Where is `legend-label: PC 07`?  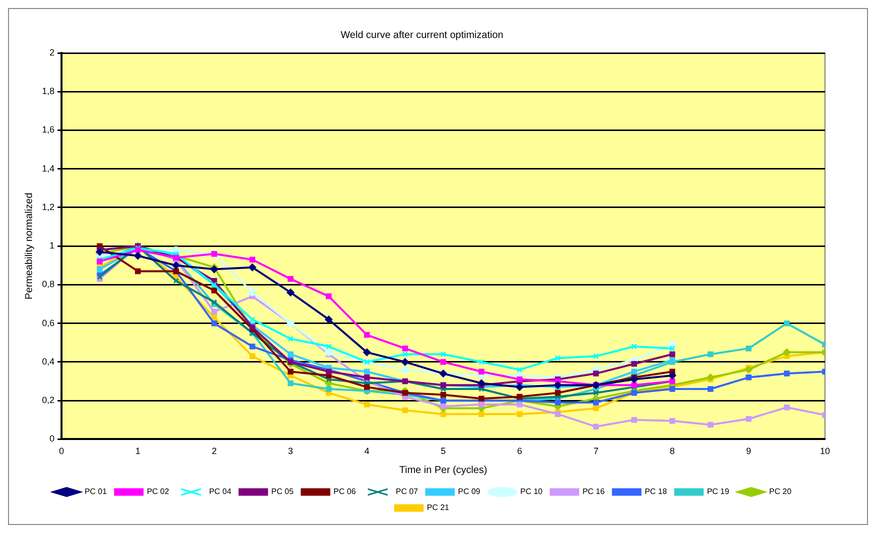
legend-label: PC 07 is located at coordinates (407, 491).